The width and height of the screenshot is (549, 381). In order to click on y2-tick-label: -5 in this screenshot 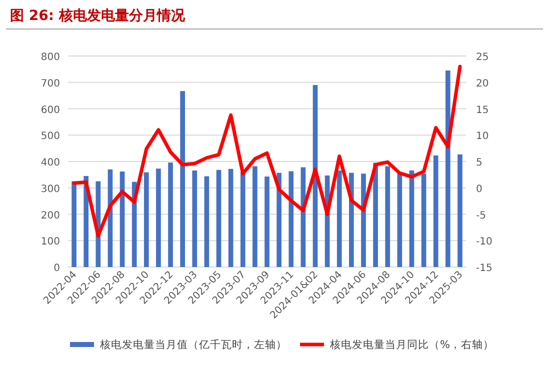, I will do `click(481, 216)`.